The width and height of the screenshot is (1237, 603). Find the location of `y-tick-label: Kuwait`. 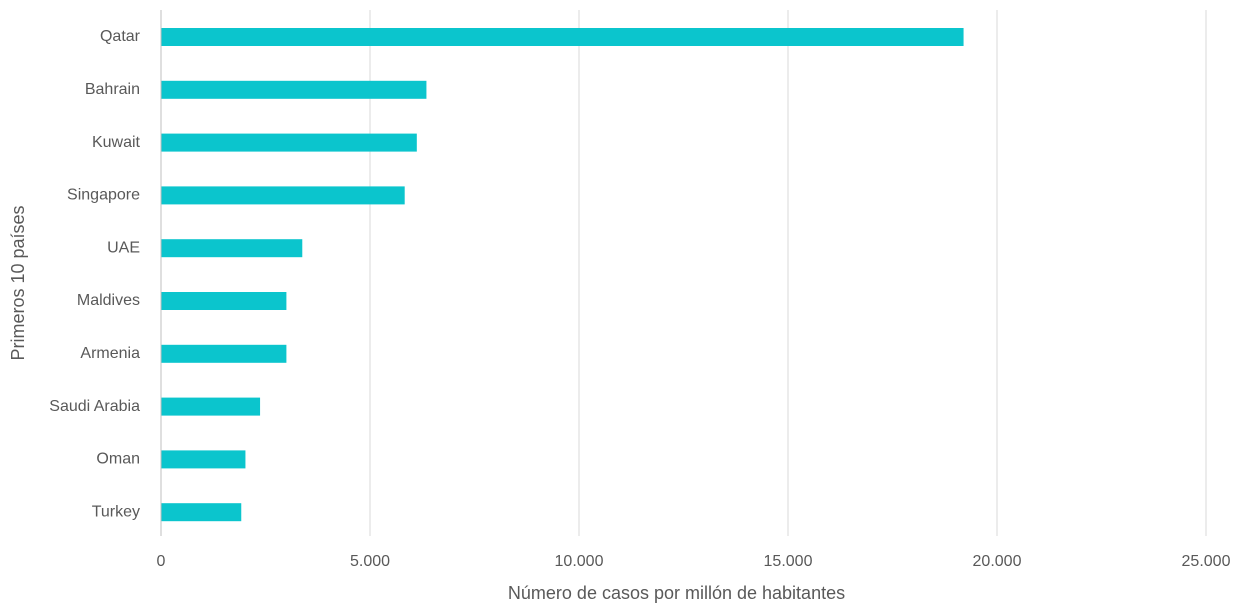

y-tick-label: Kuwait is located at coordinates (116, 142).